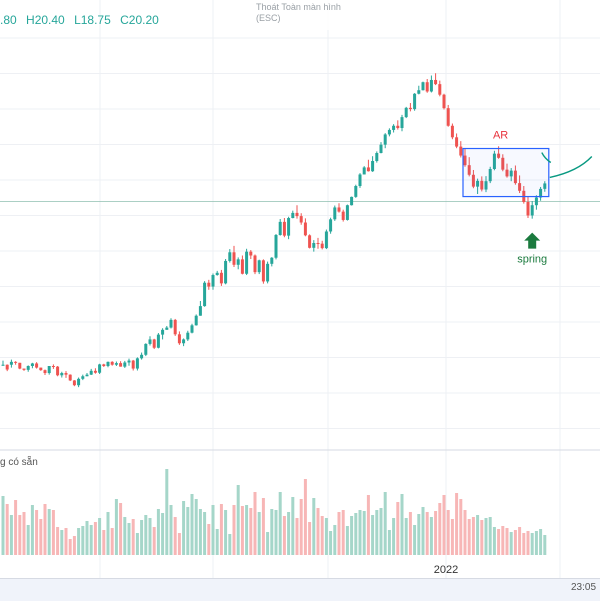 The height and width of the screenshot is (605, 600). I want to click on ar-label: AR, so click(500, 135).